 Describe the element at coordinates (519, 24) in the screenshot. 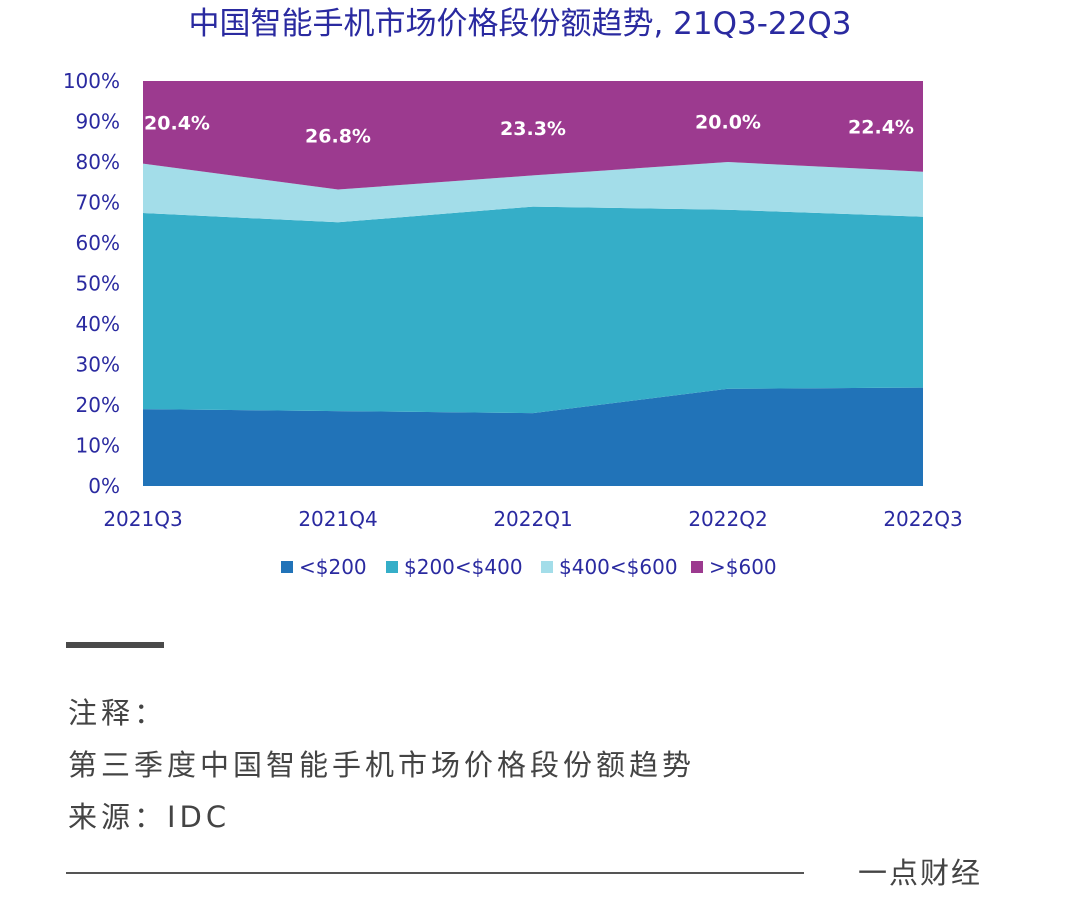

I see `chart-title: 中国智能手机市场价格段份额趋势, 21Q3-22Q3` at that location.